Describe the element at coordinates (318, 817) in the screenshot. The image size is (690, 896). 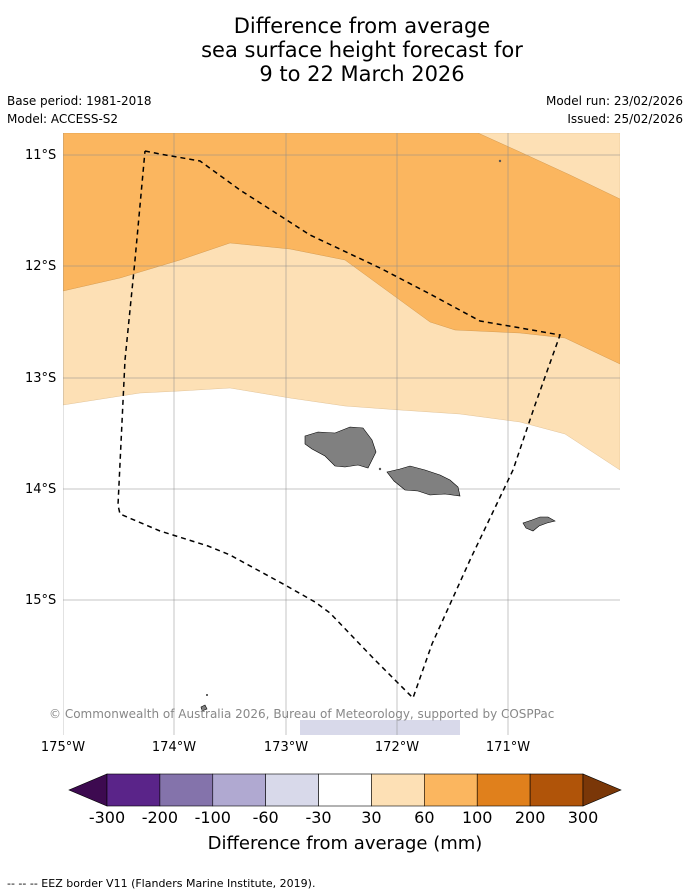
I see `colorbar-tick-label: -30` at that location.